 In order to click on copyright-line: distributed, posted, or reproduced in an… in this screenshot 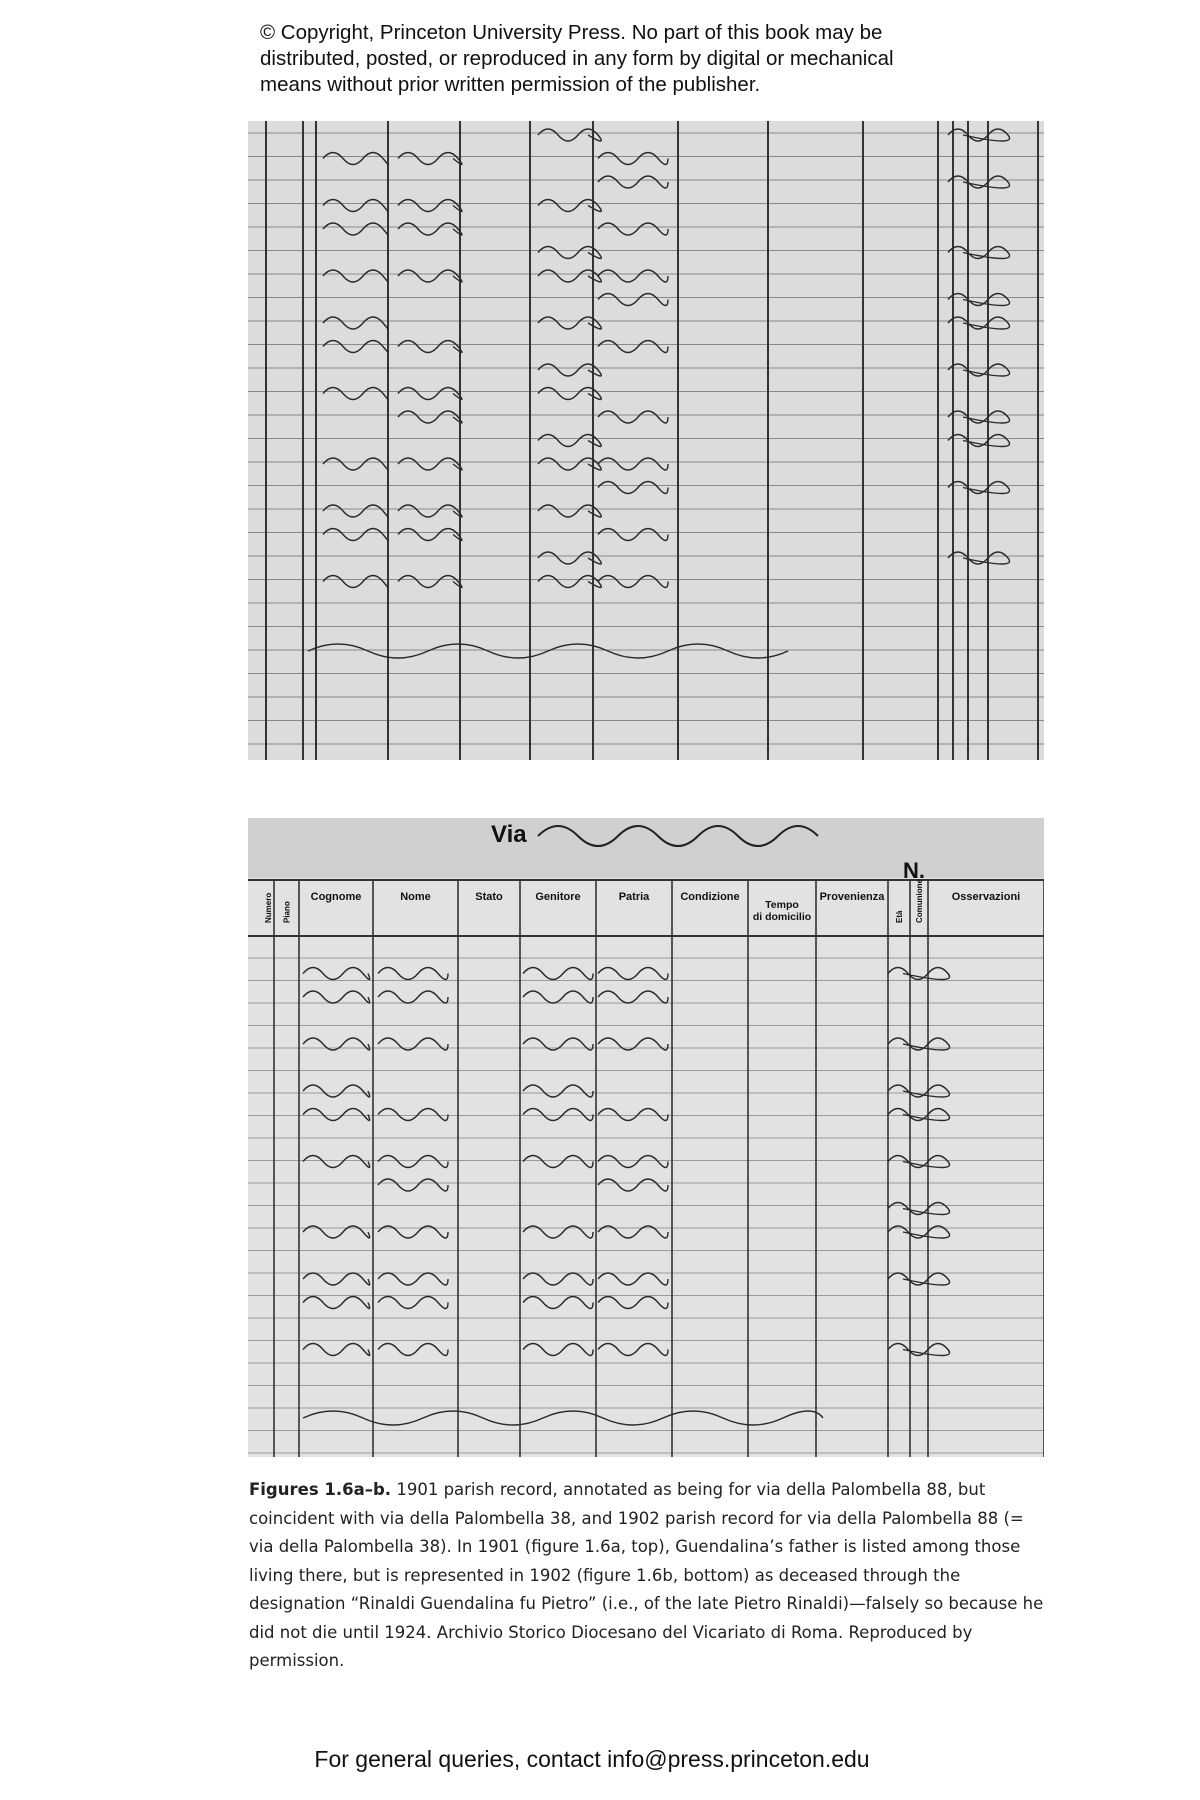, I will do `click(577, 58)`.